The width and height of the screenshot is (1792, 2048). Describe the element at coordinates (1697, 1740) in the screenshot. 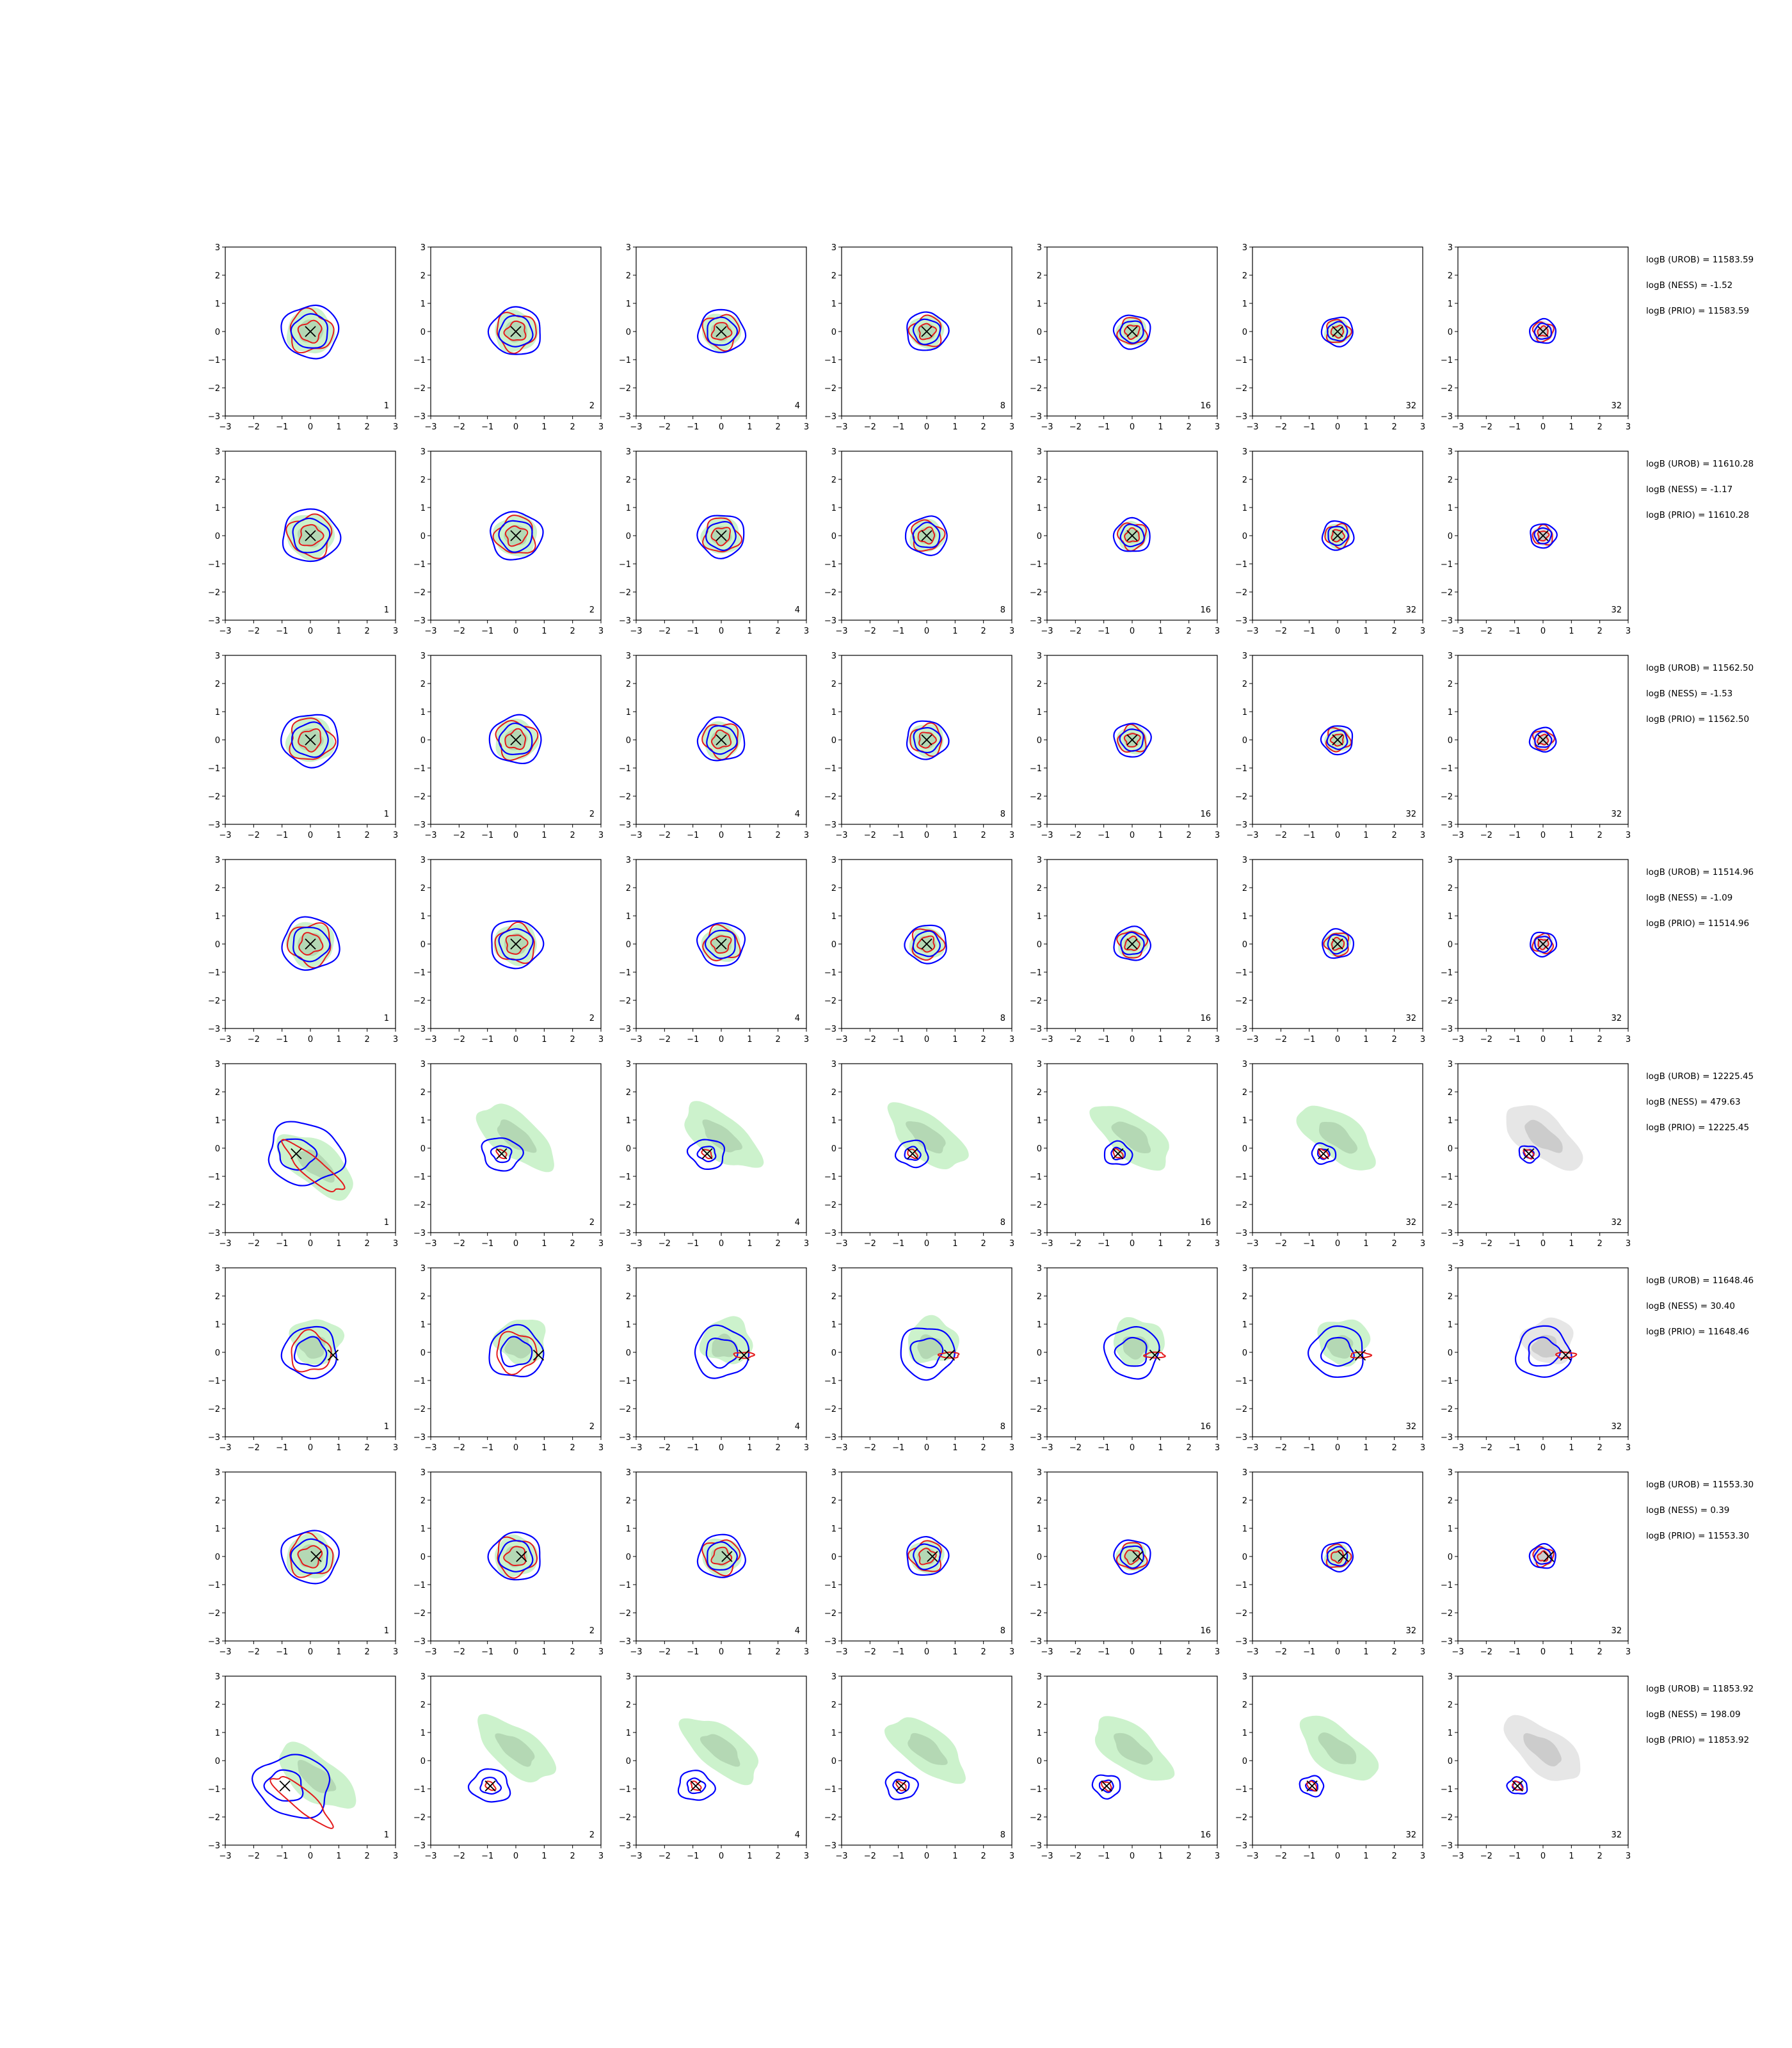

I see `logb-stat: logB (PRIO) = 11853.92` at that location.